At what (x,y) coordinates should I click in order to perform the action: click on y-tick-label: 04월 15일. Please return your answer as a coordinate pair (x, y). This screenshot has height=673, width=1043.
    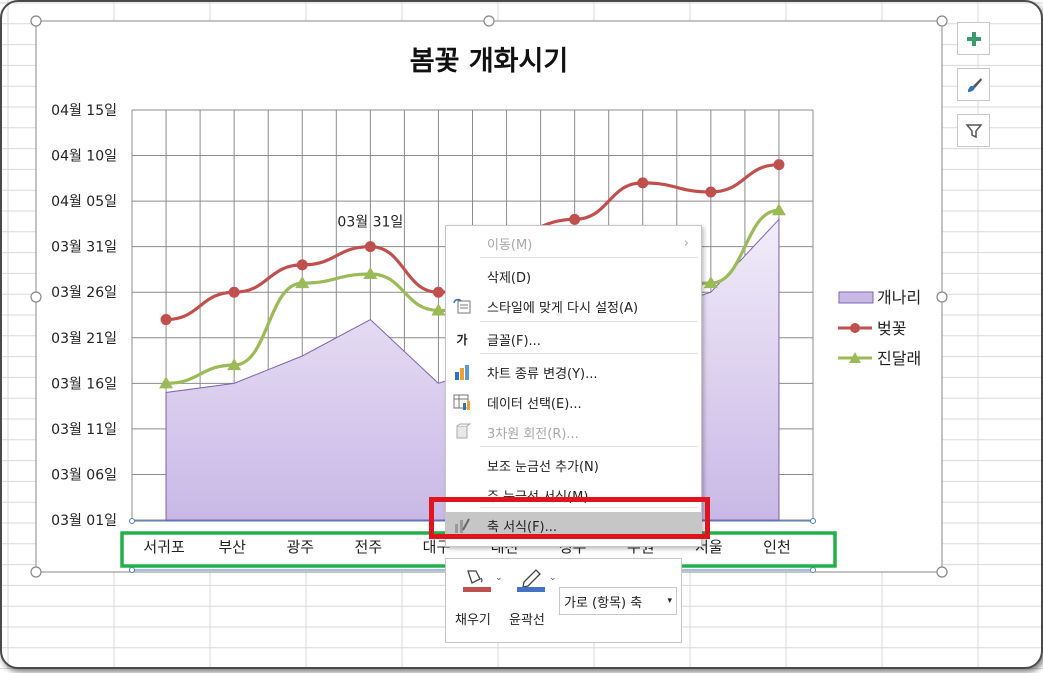
    Looking at the image, I should click on (84, 111).